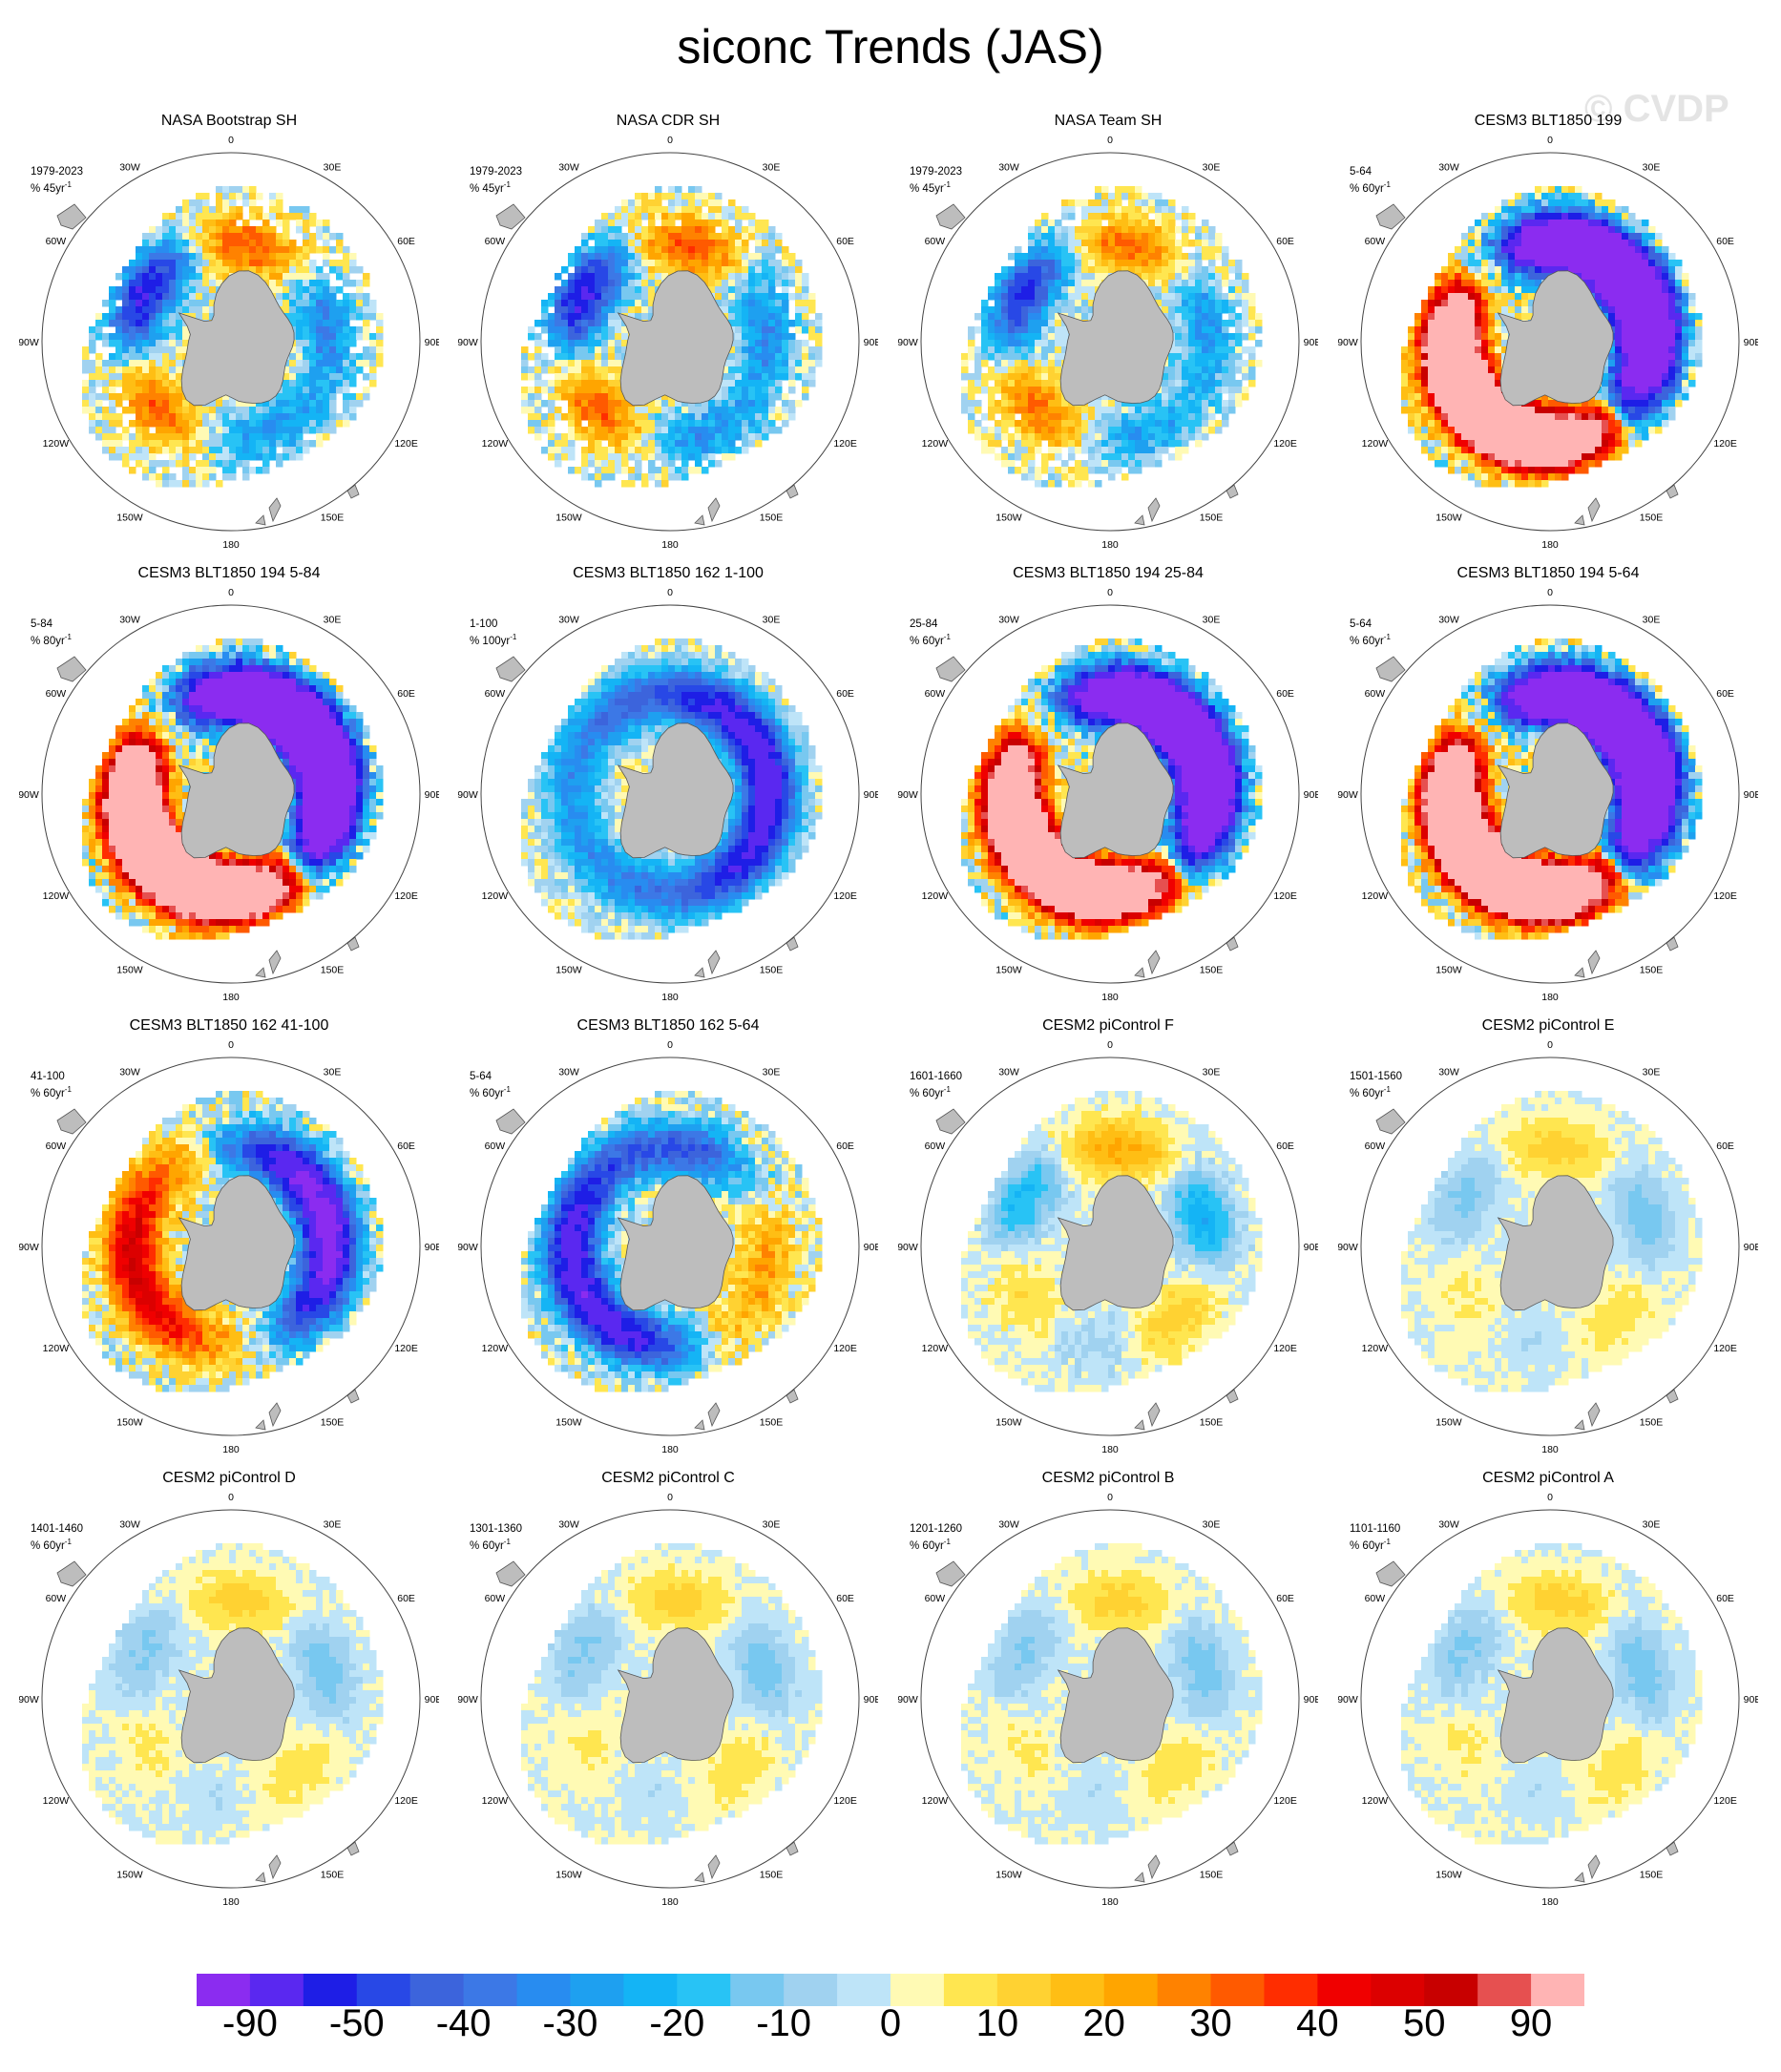 The width and height of the screenshot is (1781, 2072). Describe the element at coordinates (231, 545) in the screenshot. I see `lon-label: 180` at that location.